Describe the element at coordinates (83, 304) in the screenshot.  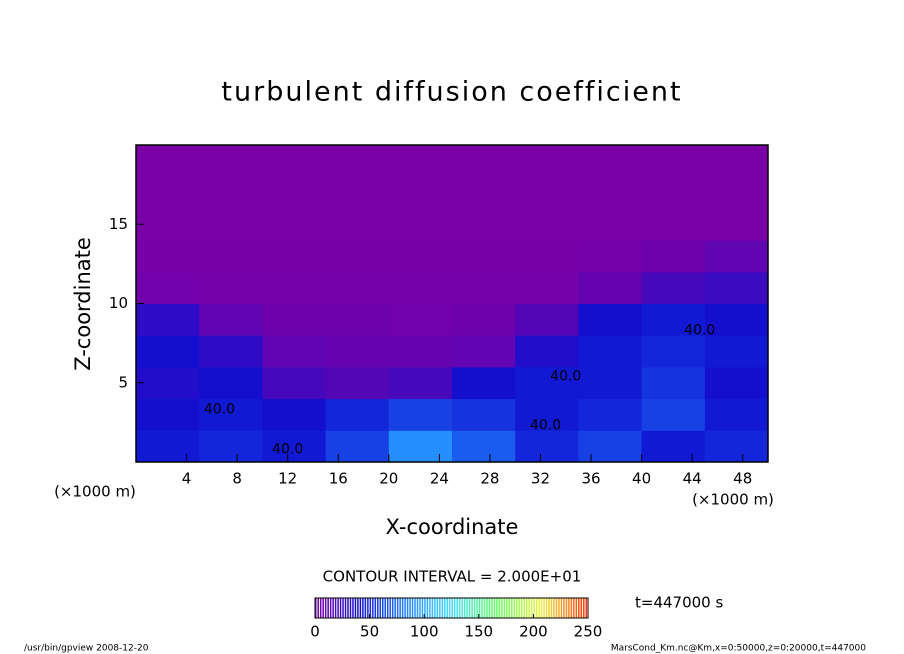
I see `y-axis-label: Z-coordinate` at that location.